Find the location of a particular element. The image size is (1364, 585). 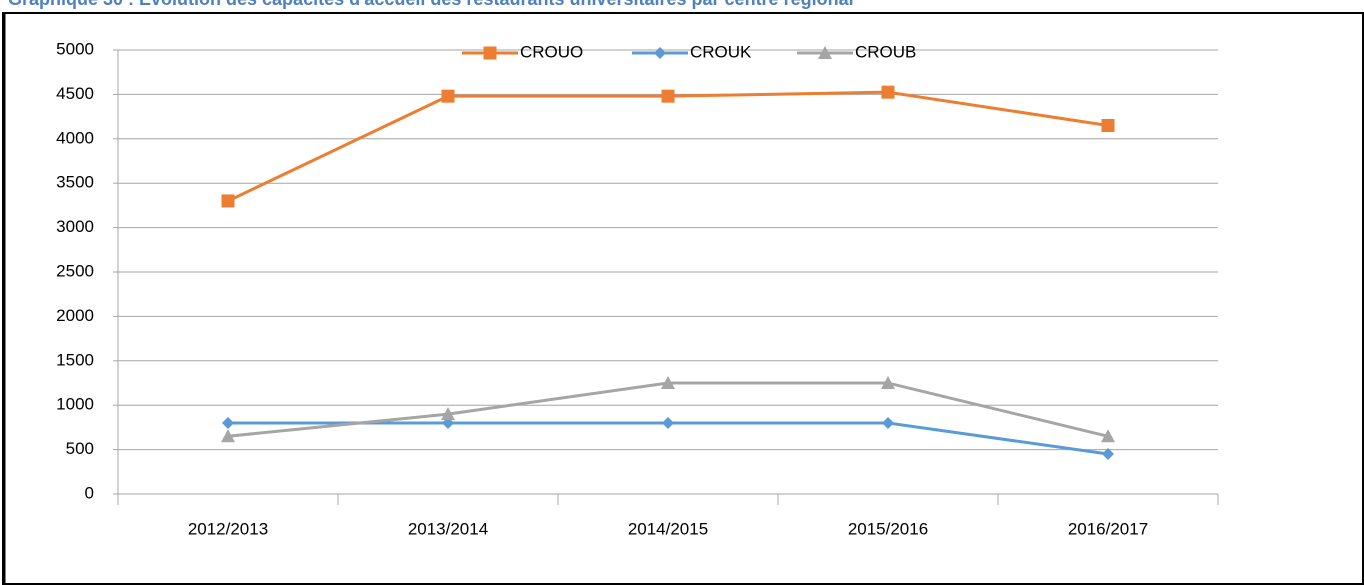

x-tick-label: 2015/2016 is located at coordinates (888, 528).